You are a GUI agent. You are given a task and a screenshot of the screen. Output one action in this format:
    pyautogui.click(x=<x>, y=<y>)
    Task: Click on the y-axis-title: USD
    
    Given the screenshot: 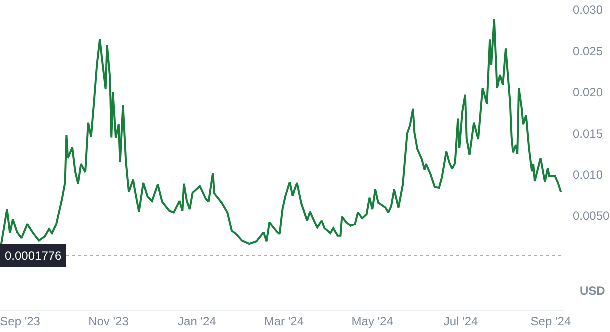 What is the action you would take?
    pyautogui.click(x=593, y=291)
    